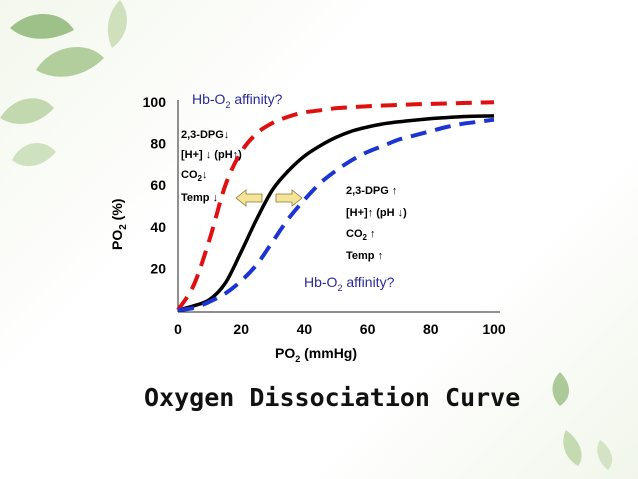  I want to click on left-affinity-annotation: Hb-O2 affinity?, so click(237, 100).